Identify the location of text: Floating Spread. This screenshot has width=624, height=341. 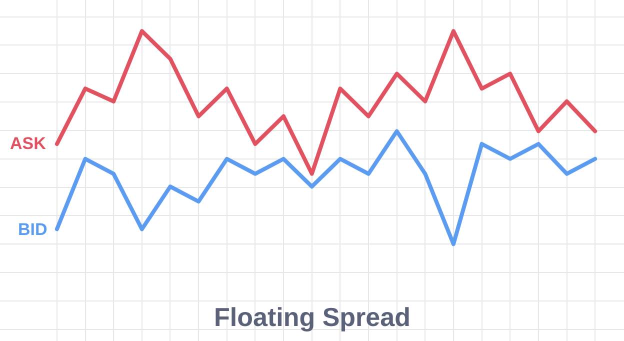
(312, 317).